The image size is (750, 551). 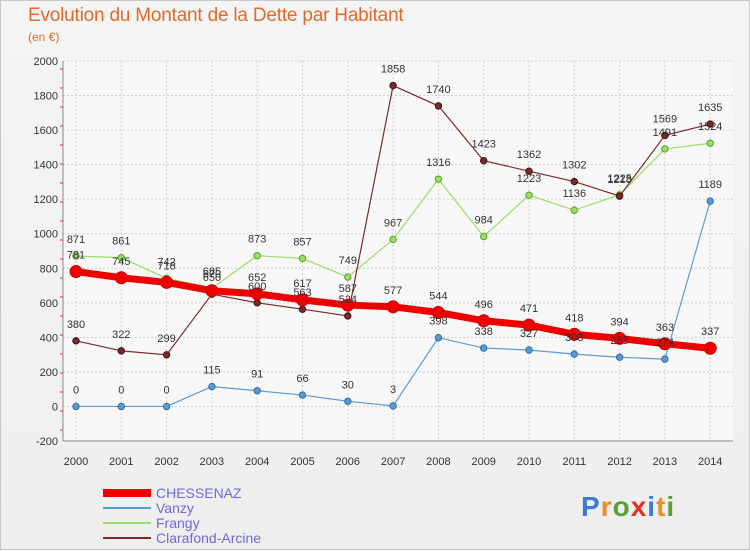 I want to click on data-label-Clarafond-Arcine: 1740, so click(x=438, y=90).